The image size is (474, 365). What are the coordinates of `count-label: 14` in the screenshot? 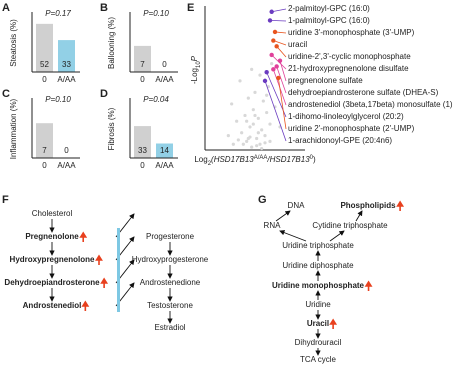 It's located at (164, 150).